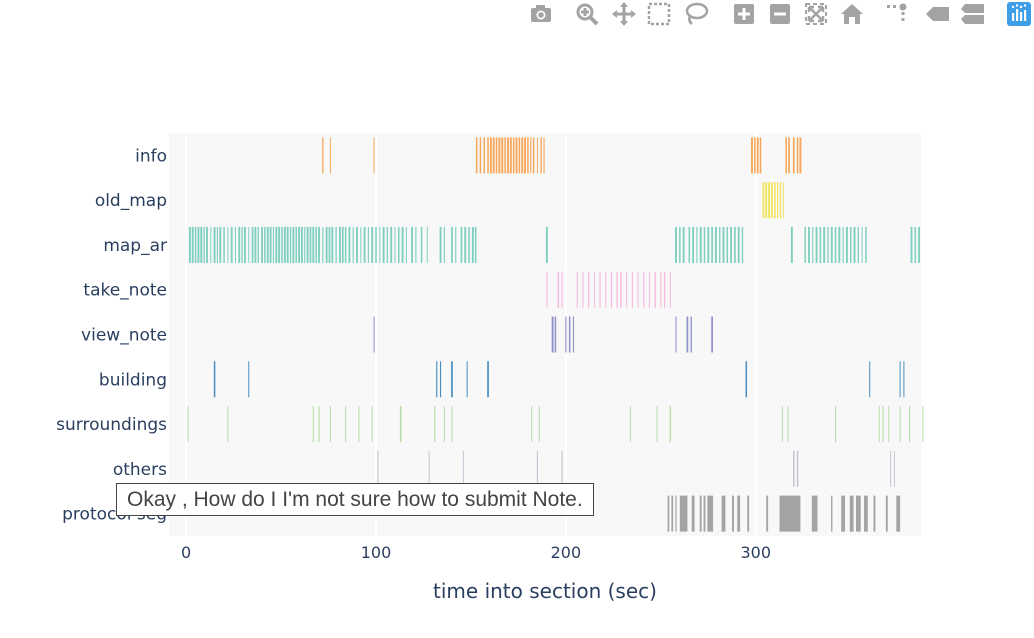  I want to click on zoom-button, so click(587, 14).